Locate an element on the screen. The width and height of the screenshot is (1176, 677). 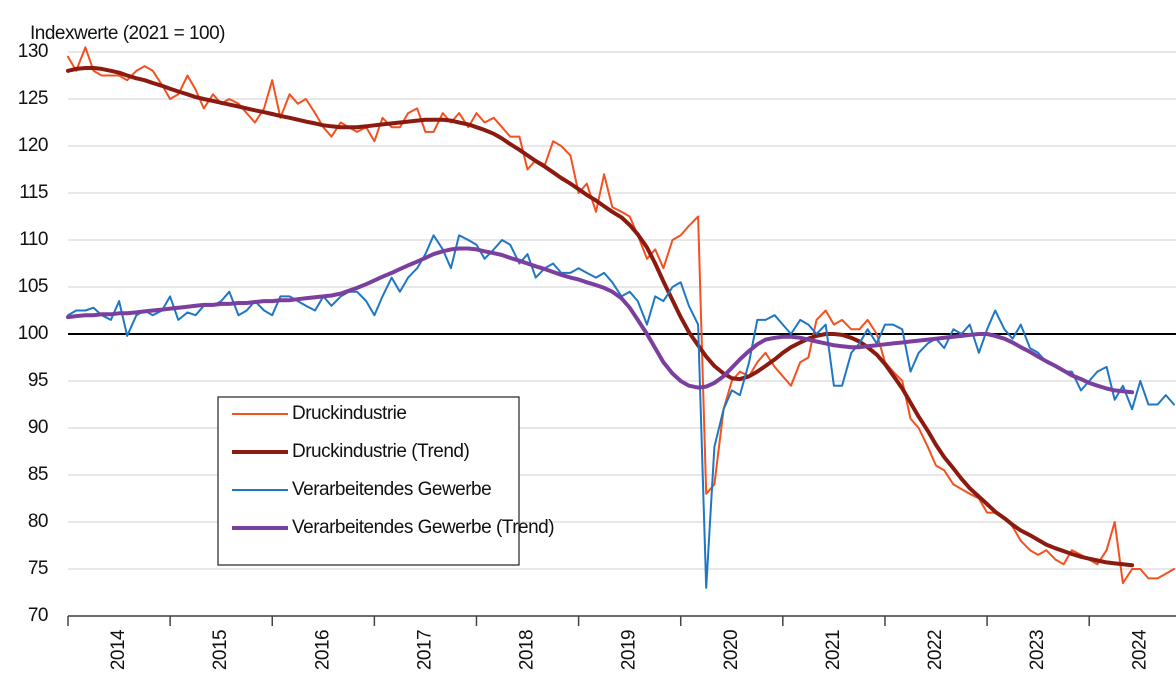
y-tick-label: 90 is located at coordinates (38, 427).